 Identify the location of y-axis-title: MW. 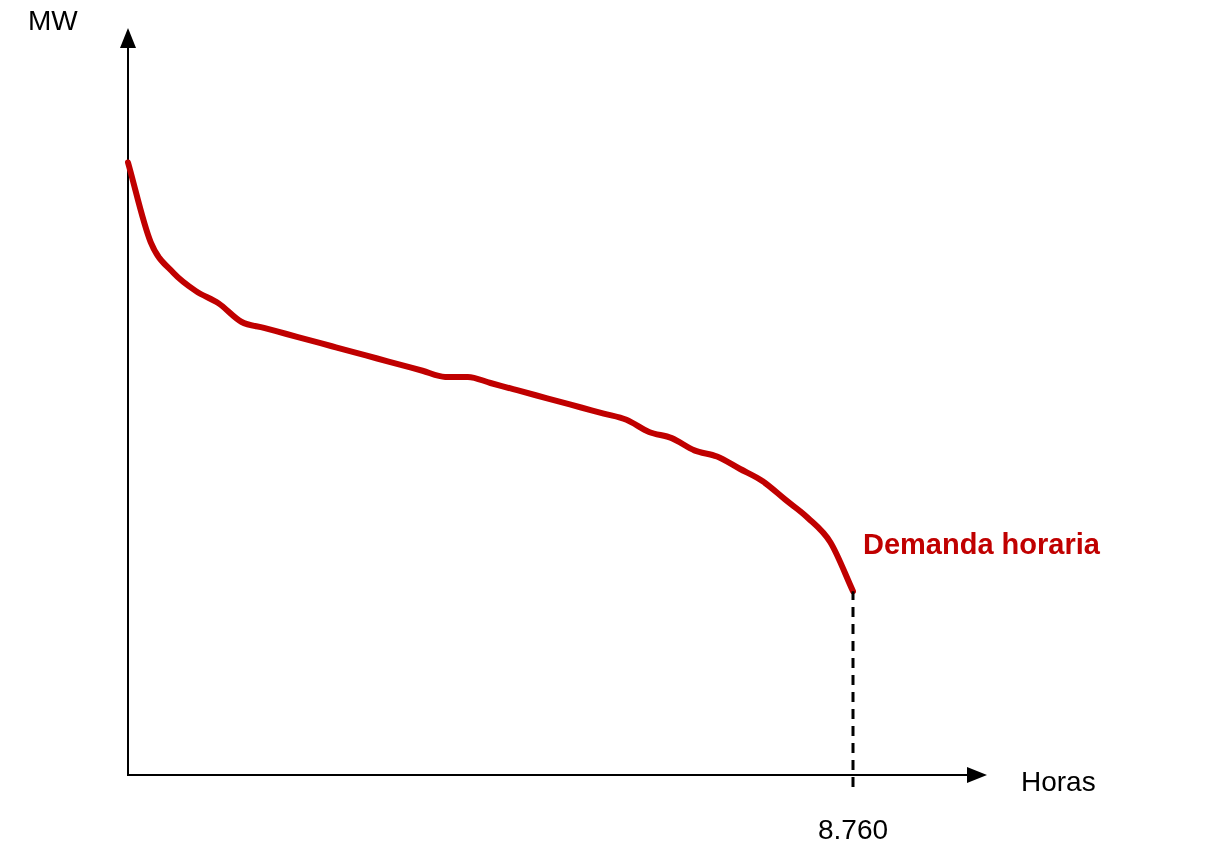
(53, 20).